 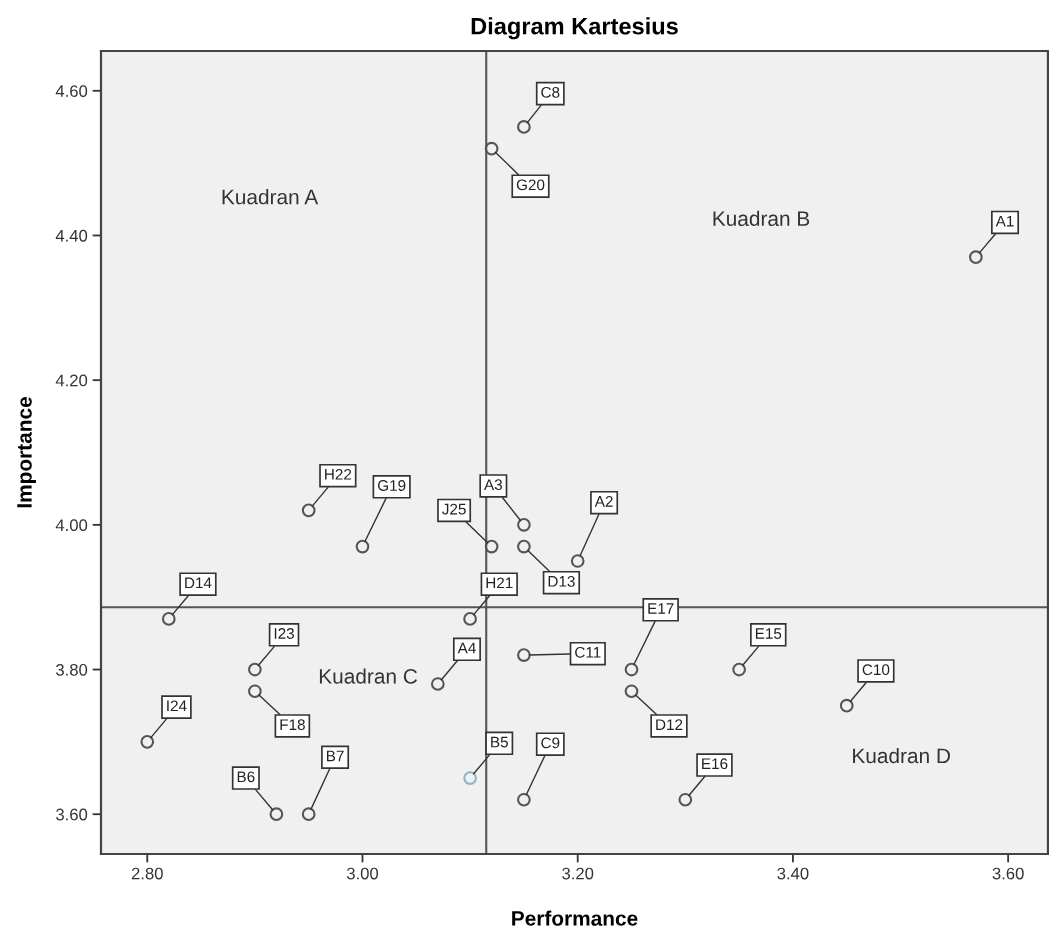 What do you see at coordinates (588, 652) in the screenshot?
I see `annotation: C11` at bounding box center [588, 652].